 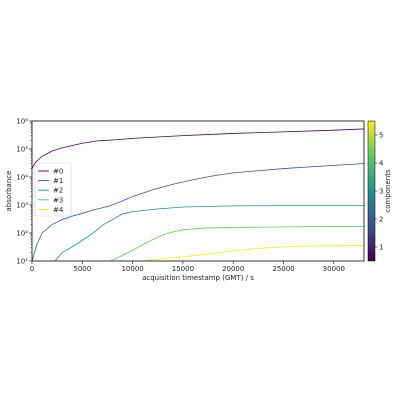 I want to click on y-axis-label: absorbance, so click(x=9, y=191).